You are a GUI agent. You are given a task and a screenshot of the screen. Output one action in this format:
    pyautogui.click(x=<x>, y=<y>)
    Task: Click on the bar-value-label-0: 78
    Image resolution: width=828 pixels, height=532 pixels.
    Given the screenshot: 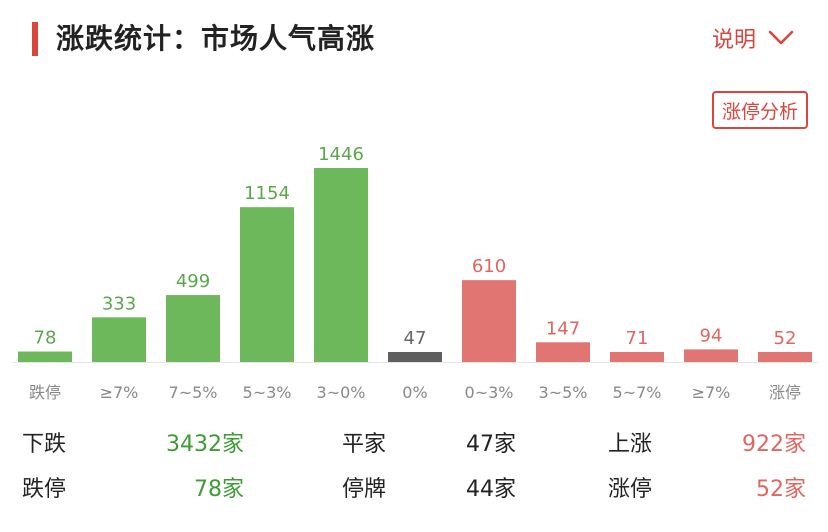 What is the action you would take?
    pyautogui.click(x=45, y=338)
    